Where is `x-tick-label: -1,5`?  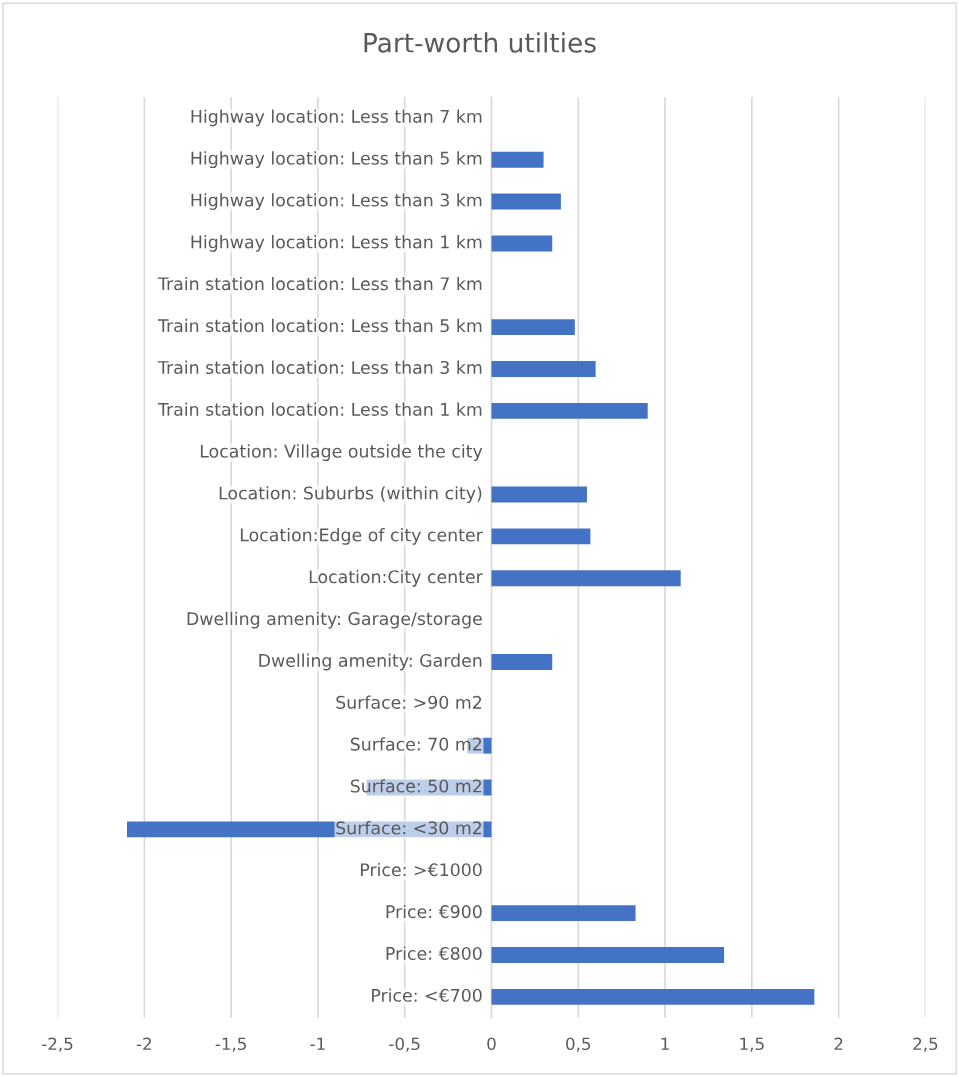
x-tick-label: -1,5 is located at coordinates (230, 1044).